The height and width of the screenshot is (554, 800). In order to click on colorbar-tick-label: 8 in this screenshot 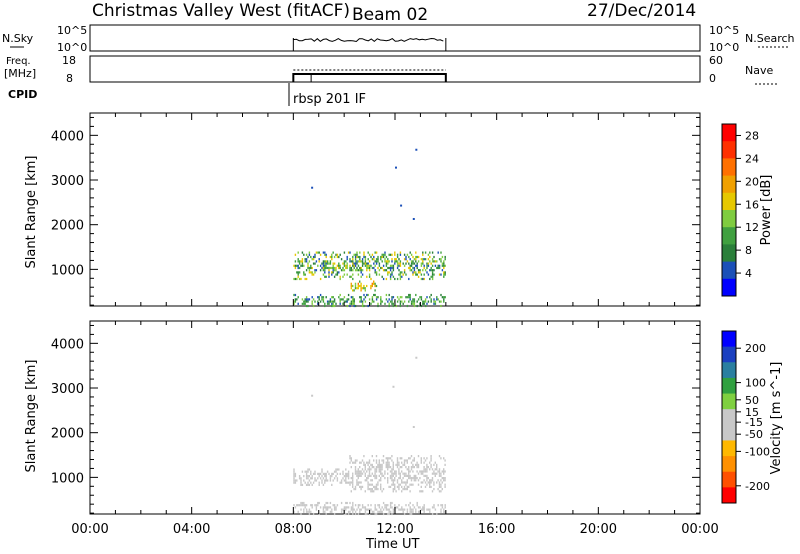, I will do `click(748, 250)`.